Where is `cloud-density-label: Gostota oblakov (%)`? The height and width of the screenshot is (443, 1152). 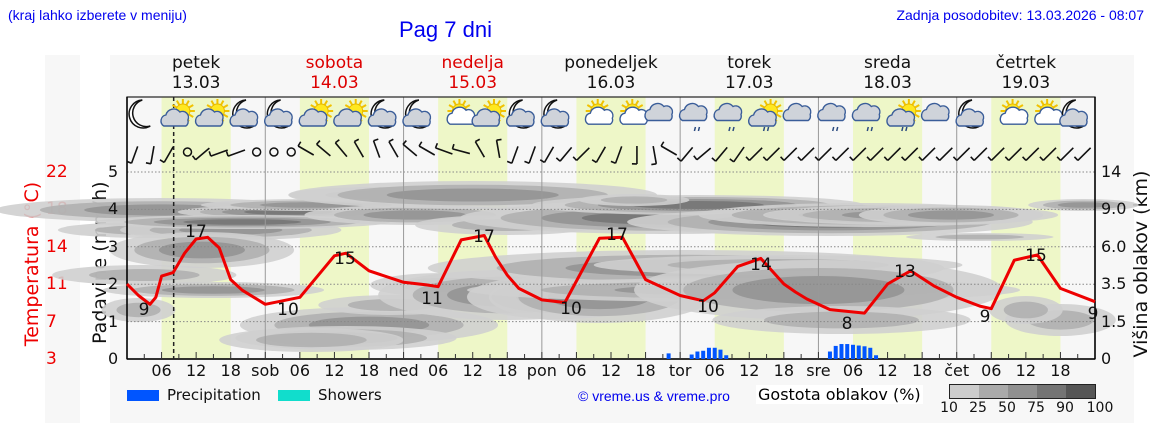 cloud-density-label: Gostota oblakov (%) is located at coordinates (839, 394).